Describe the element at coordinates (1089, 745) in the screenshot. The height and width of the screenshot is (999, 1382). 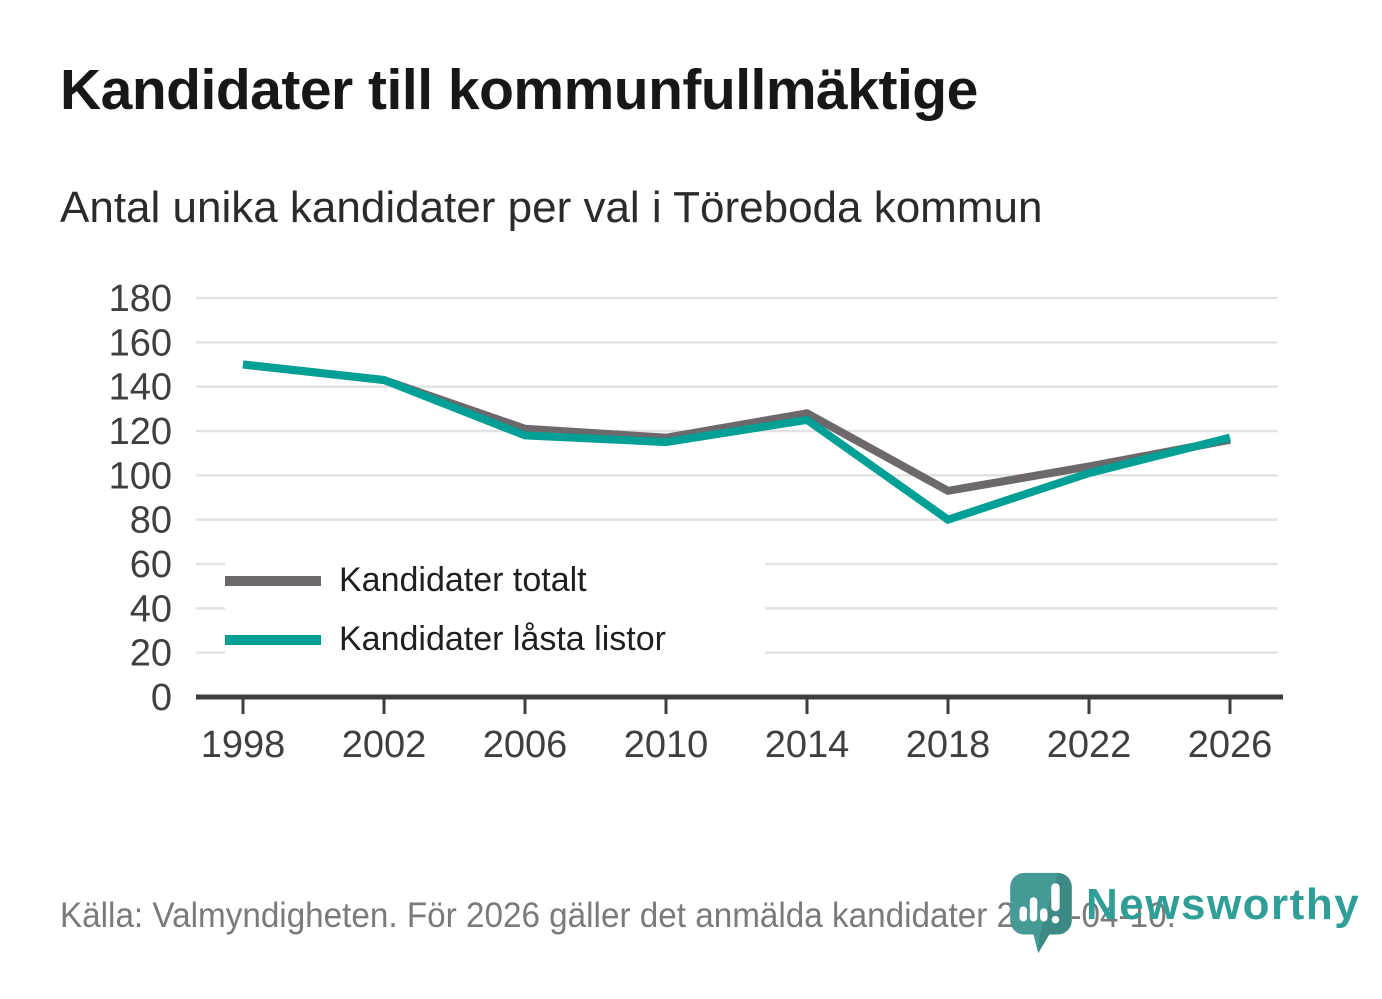
I see `x-tick-label: 2022` at that location.